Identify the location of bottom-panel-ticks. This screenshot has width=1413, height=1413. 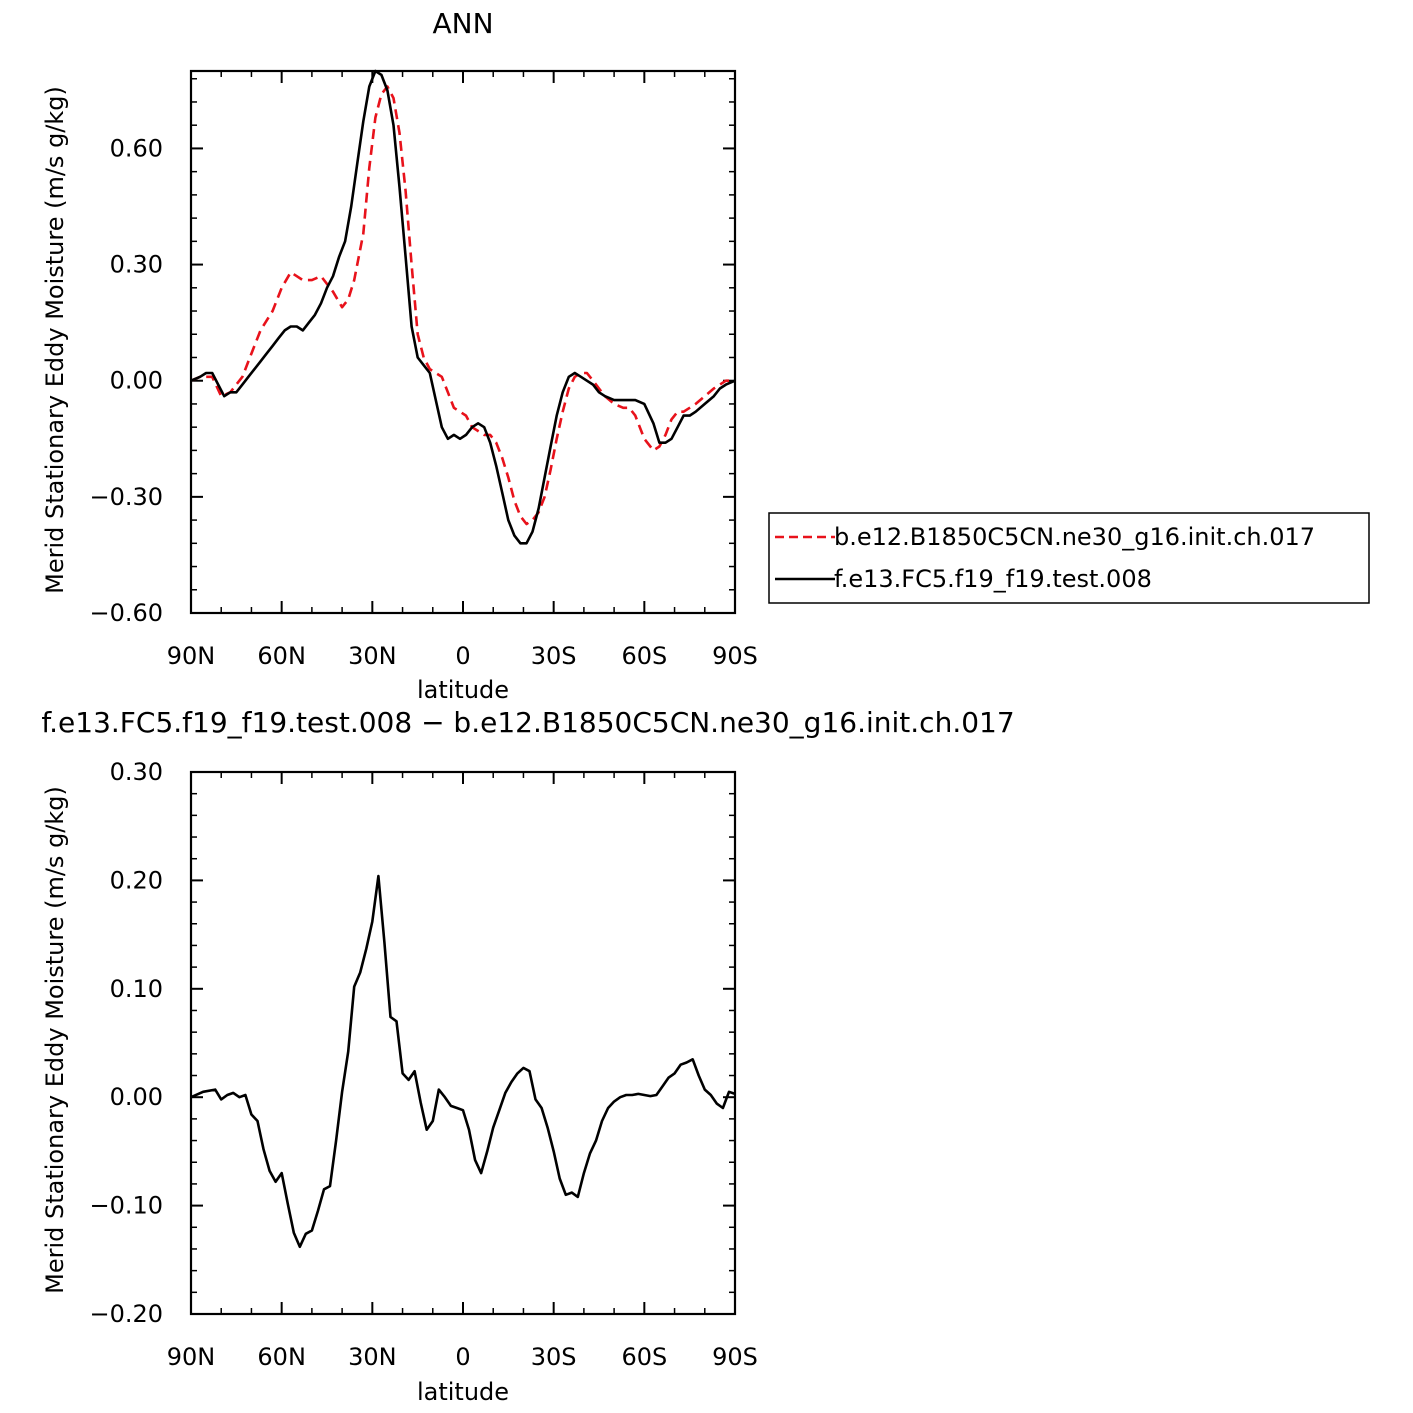
(463, 1043).